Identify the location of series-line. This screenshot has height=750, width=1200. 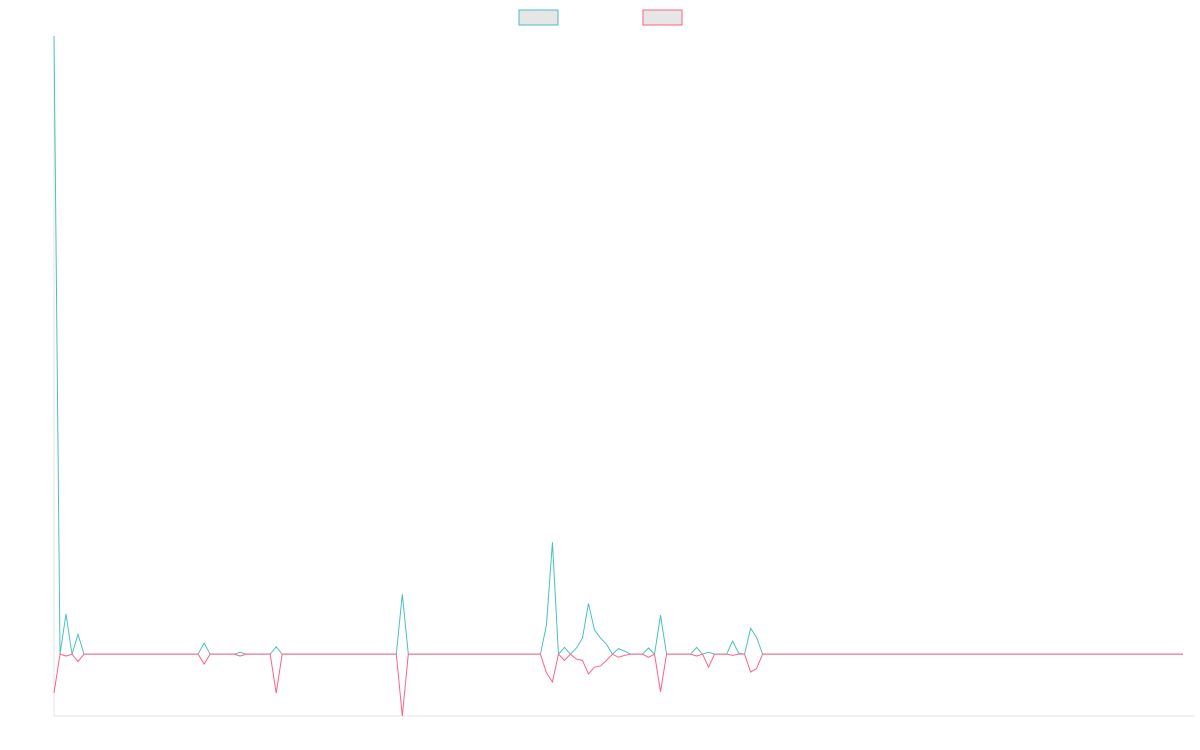
(618, 685).